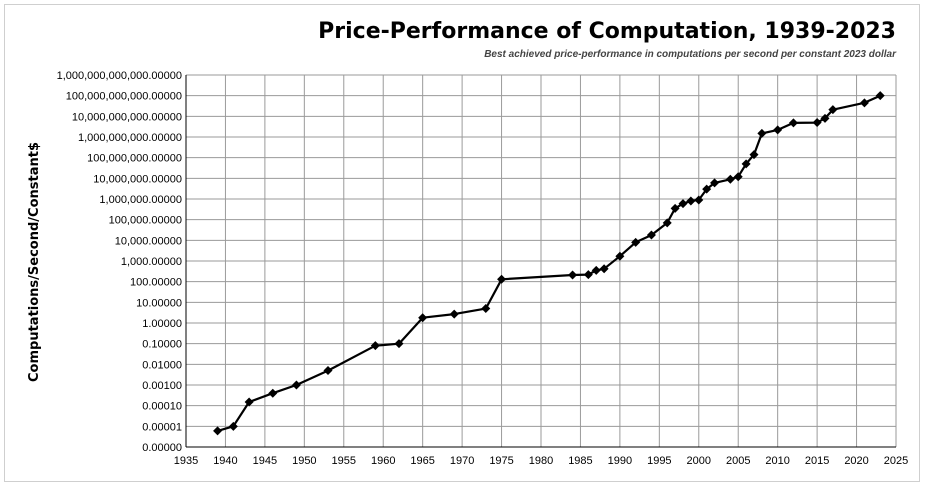  I want to click on y-tick-label: 100,000,000.00000, so click(134, 159).